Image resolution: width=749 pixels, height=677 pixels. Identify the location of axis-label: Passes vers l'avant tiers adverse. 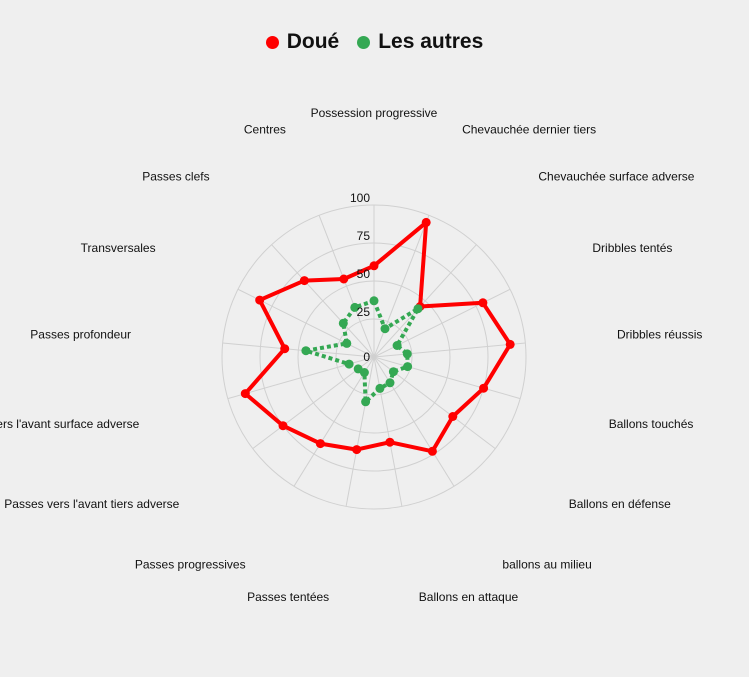
(91, 504).